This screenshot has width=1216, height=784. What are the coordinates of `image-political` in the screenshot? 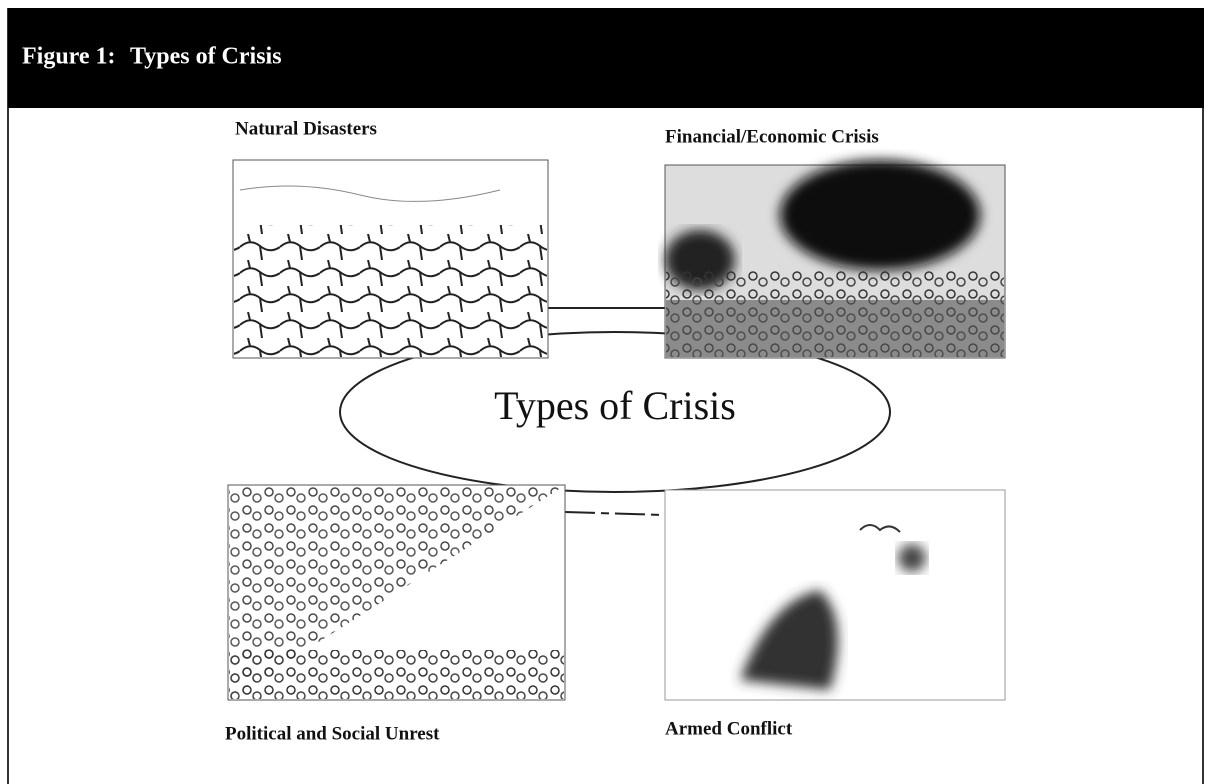 It's located at (396, 592).